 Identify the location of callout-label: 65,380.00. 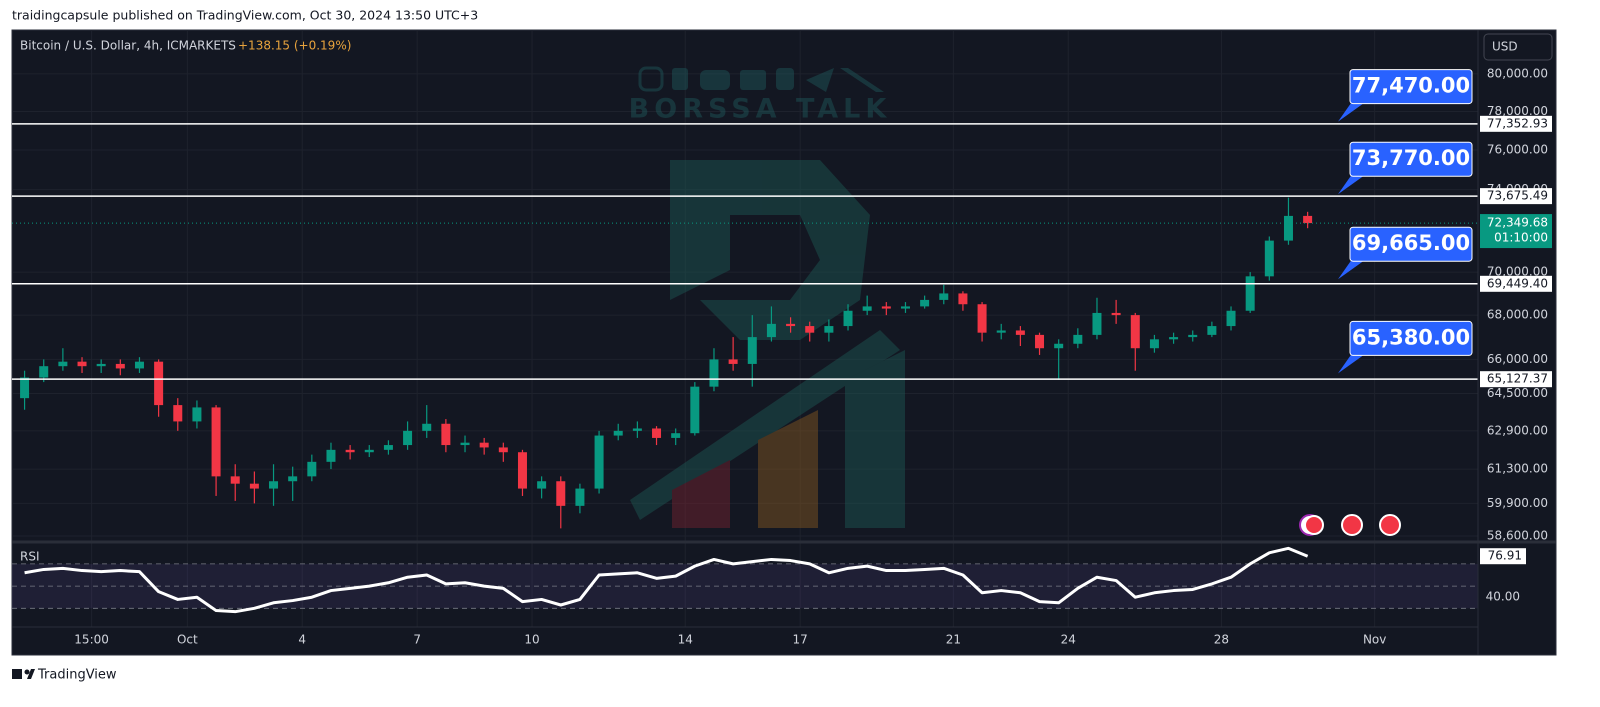
(1411, 337).